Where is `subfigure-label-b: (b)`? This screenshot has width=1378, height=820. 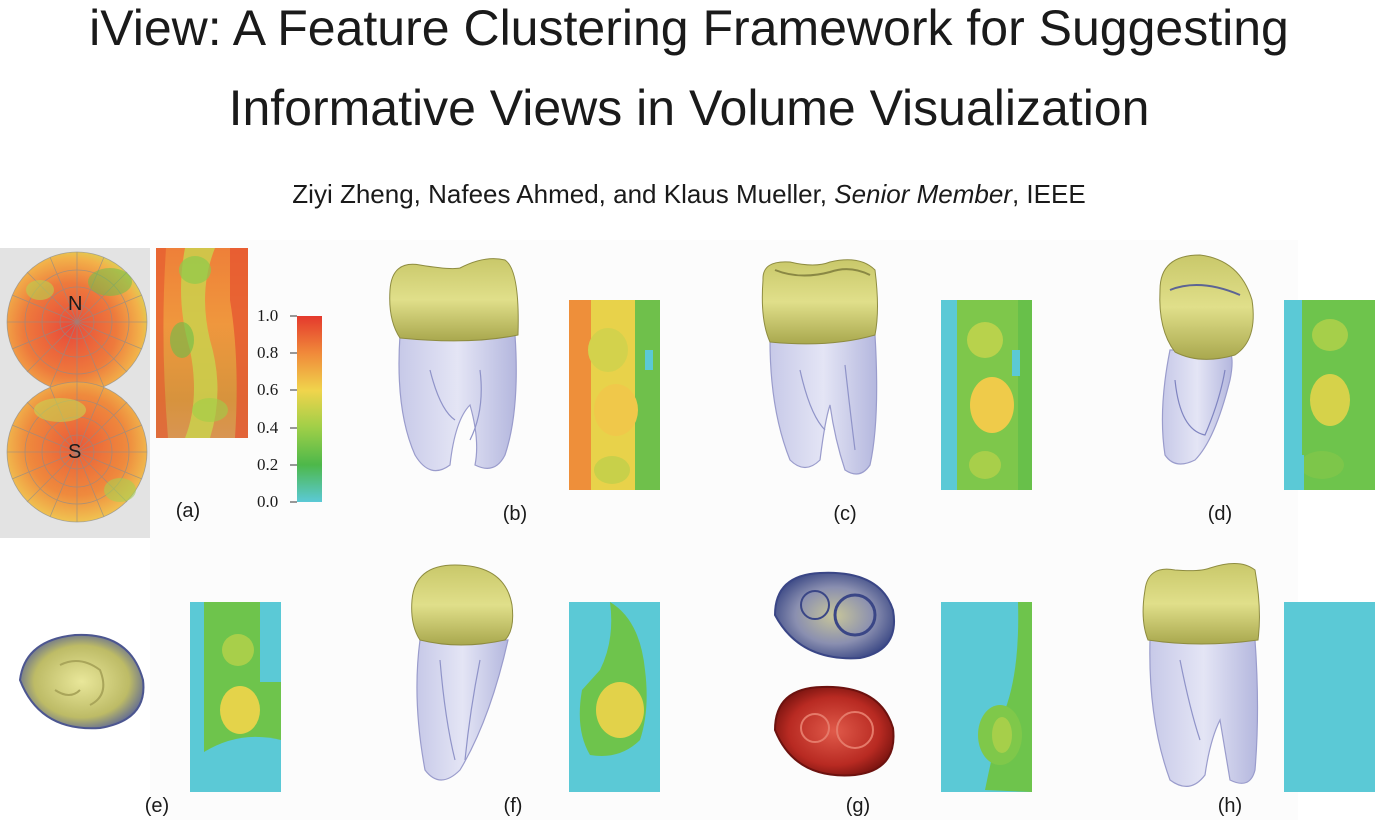 subfigure-label-b: (b) is located at coordinates (515, 514).